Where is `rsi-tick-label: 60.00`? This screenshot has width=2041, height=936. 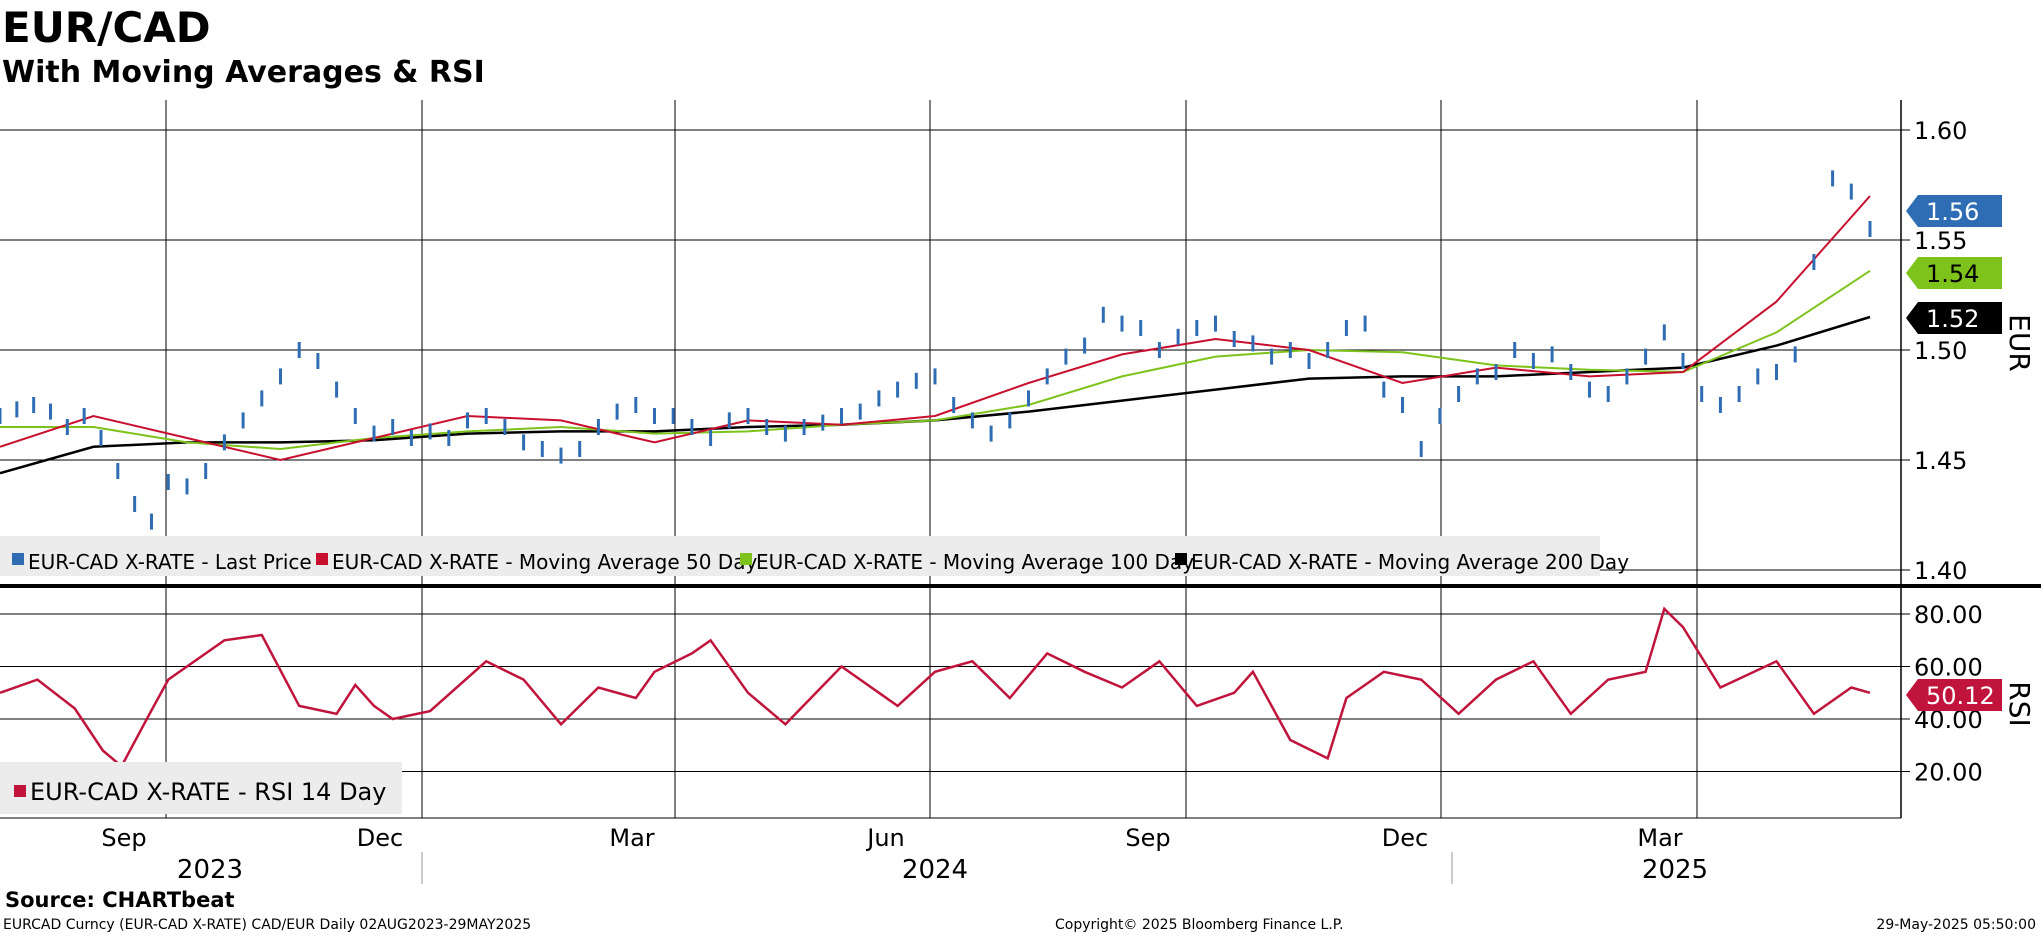
rsi-tick-label: 60.00 is located at coordinates (1948, 668).